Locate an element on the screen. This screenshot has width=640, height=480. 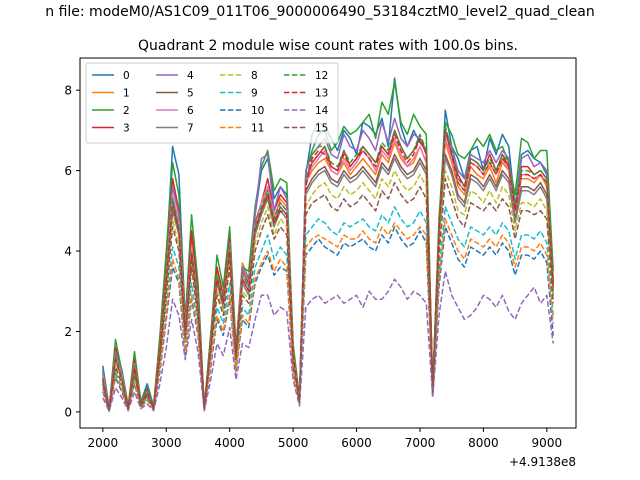
legend-label-3: 3 is located at coordinates (126, 129).